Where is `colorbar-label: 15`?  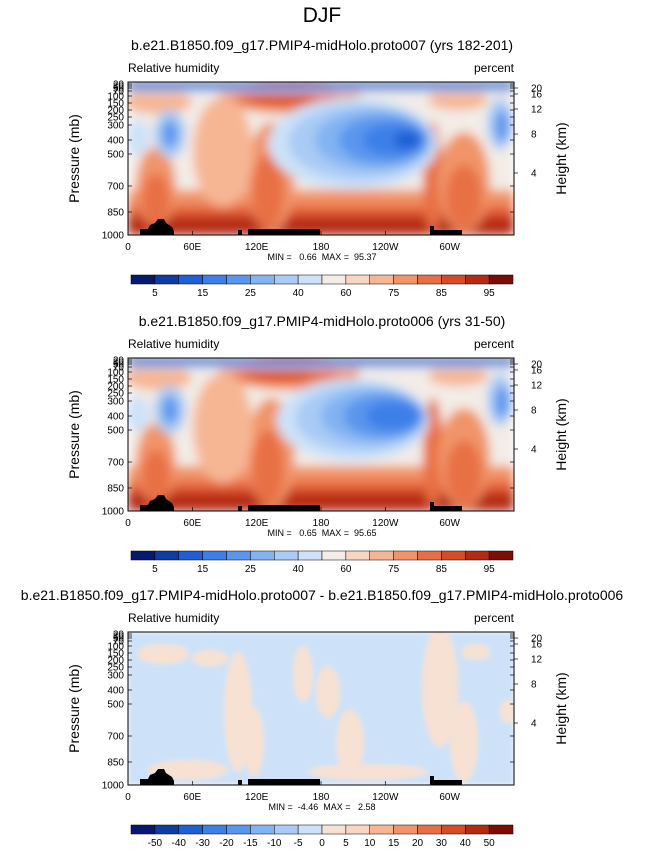 colorbar-label: 15 is located at coordinates (394, 843).